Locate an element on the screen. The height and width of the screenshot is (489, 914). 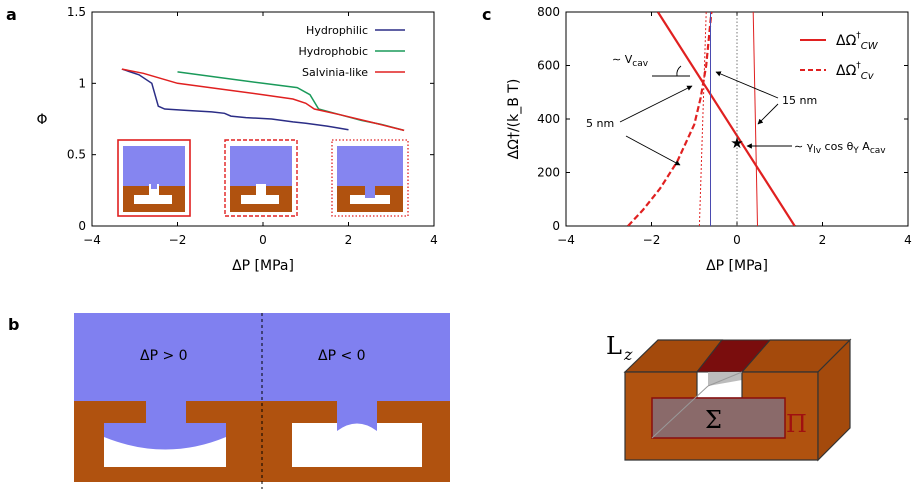
label-sigma: Σ is located at coordinates (713, 420).